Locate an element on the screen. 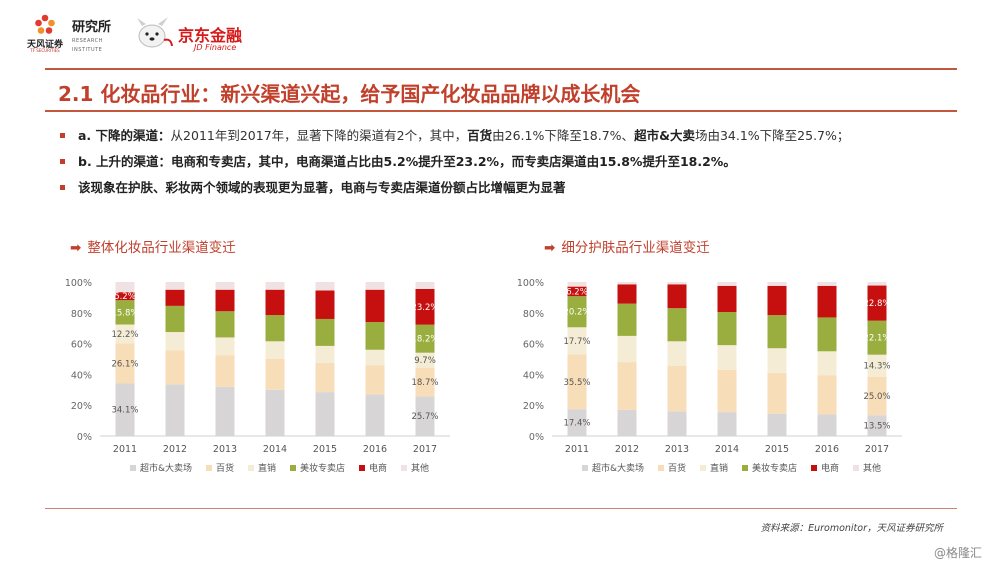 The width and height of the screenshot is (1000, 563). source-note: 资料来源：Euromonitor，天风证券研究所 is located at coordinates (851, 528).